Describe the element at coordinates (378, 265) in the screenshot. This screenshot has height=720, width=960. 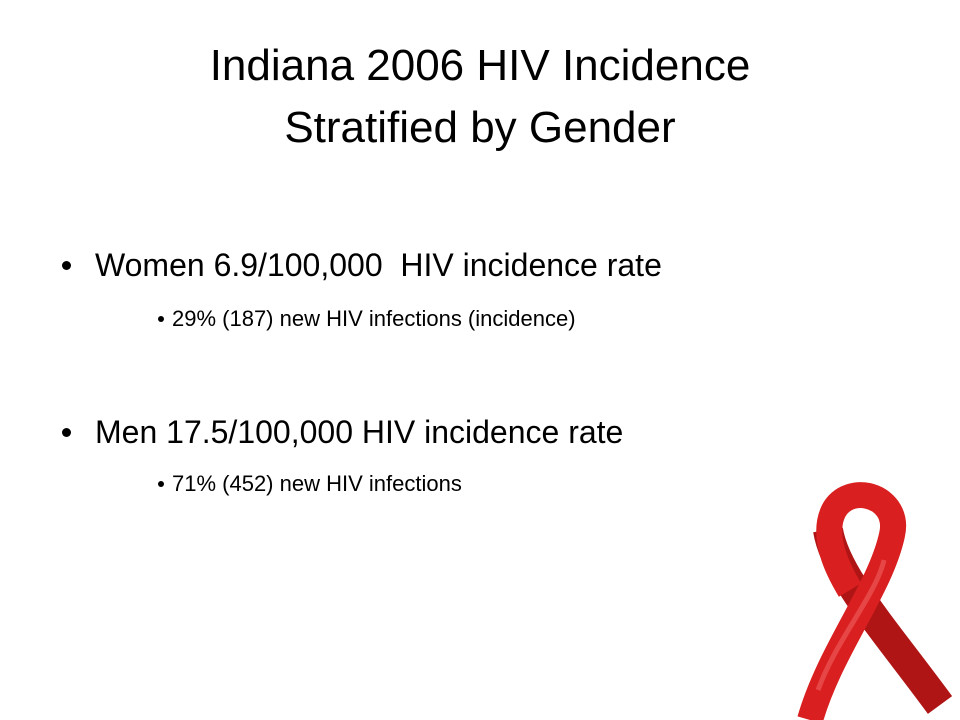
I see `bullet-text: Women 6.9/100,000 HIV incidence rate` at that location.